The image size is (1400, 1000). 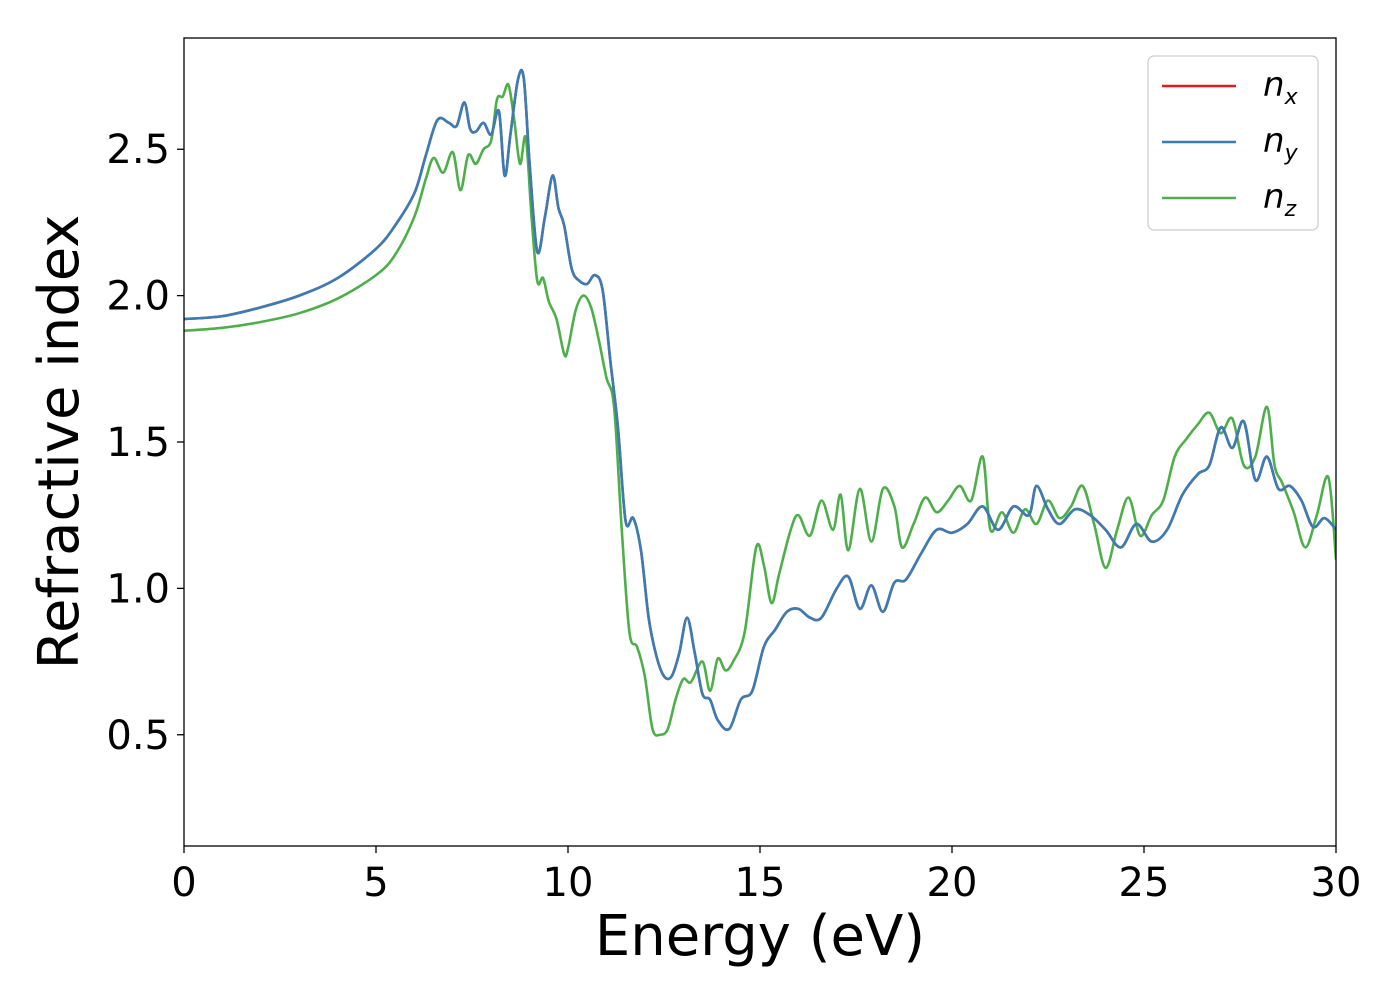 I want to click on x-tick-label: 10, so click(x=568, y=883).